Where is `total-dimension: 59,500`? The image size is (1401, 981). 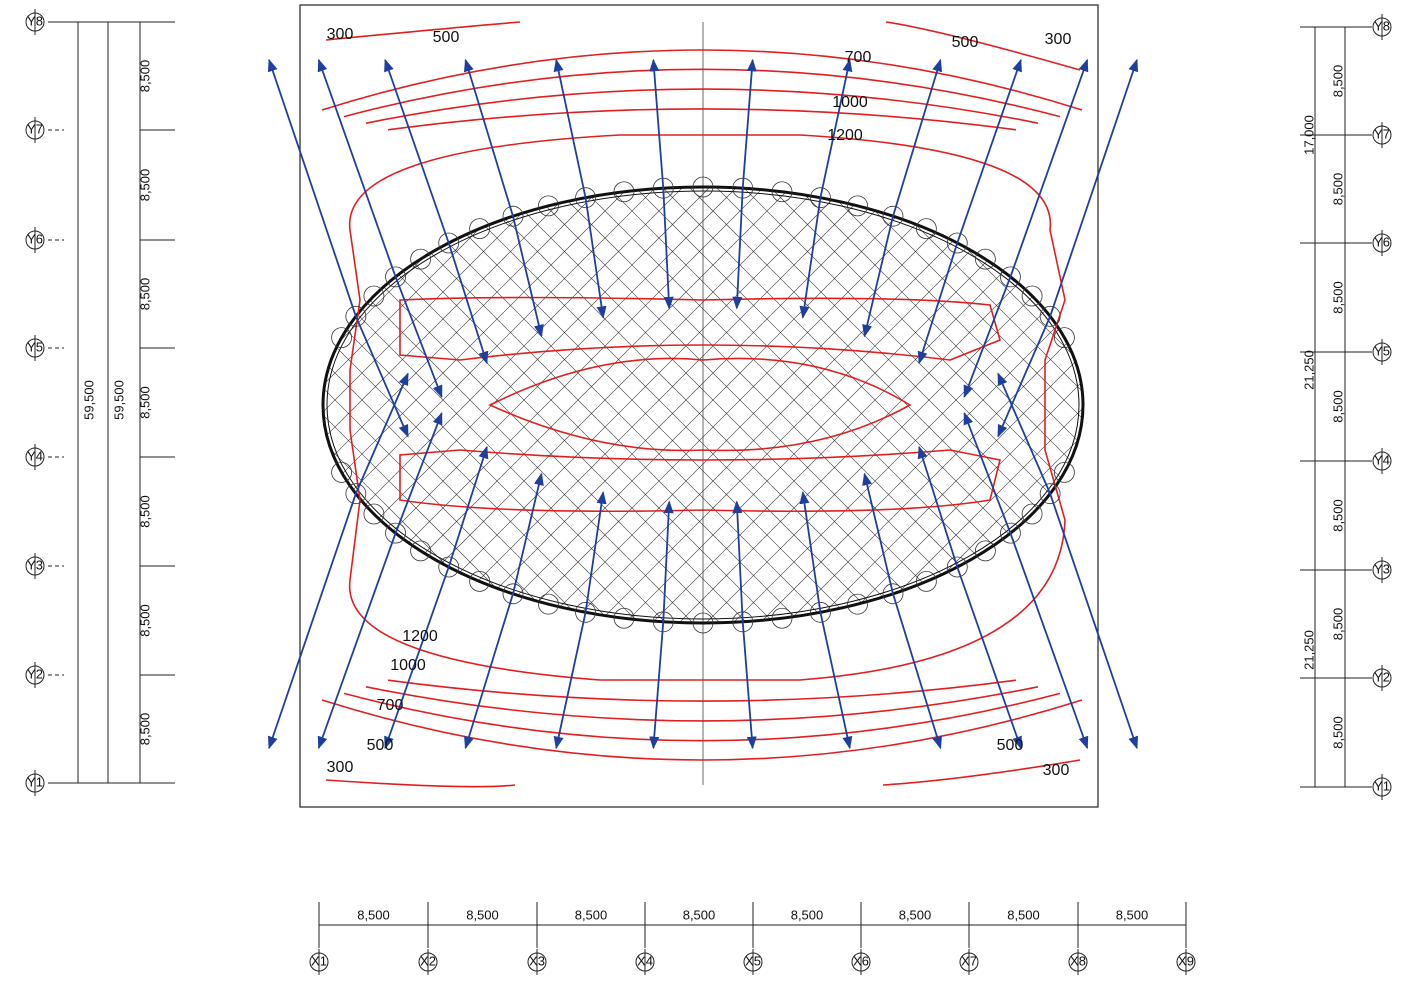 total-dimension: 59,500 is located at coordinates (118, 400).